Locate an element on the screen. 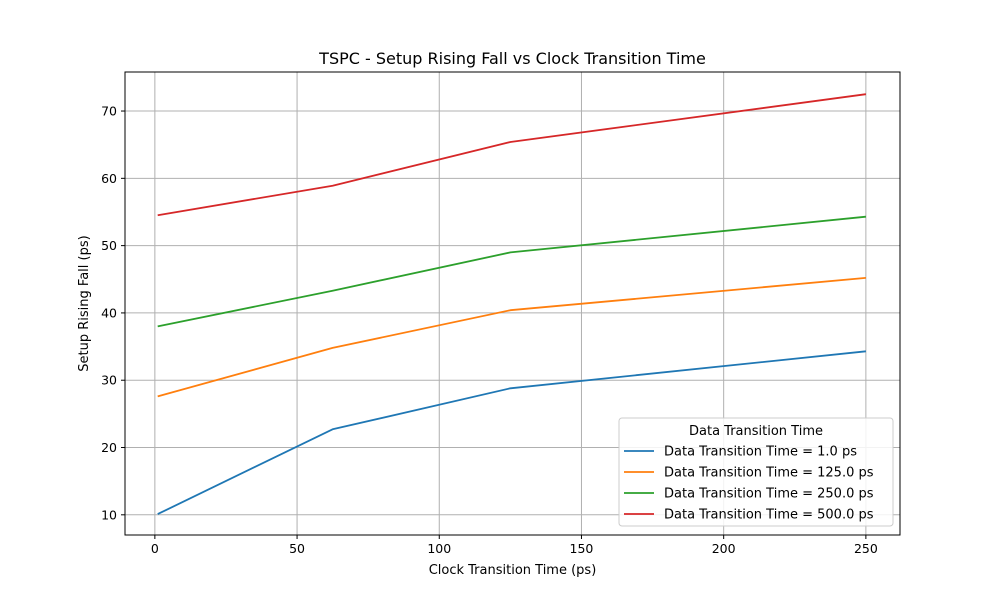 This screenshot has height=600, width=1000. x-tick-label: 150 is located at coordinates (582, 548).